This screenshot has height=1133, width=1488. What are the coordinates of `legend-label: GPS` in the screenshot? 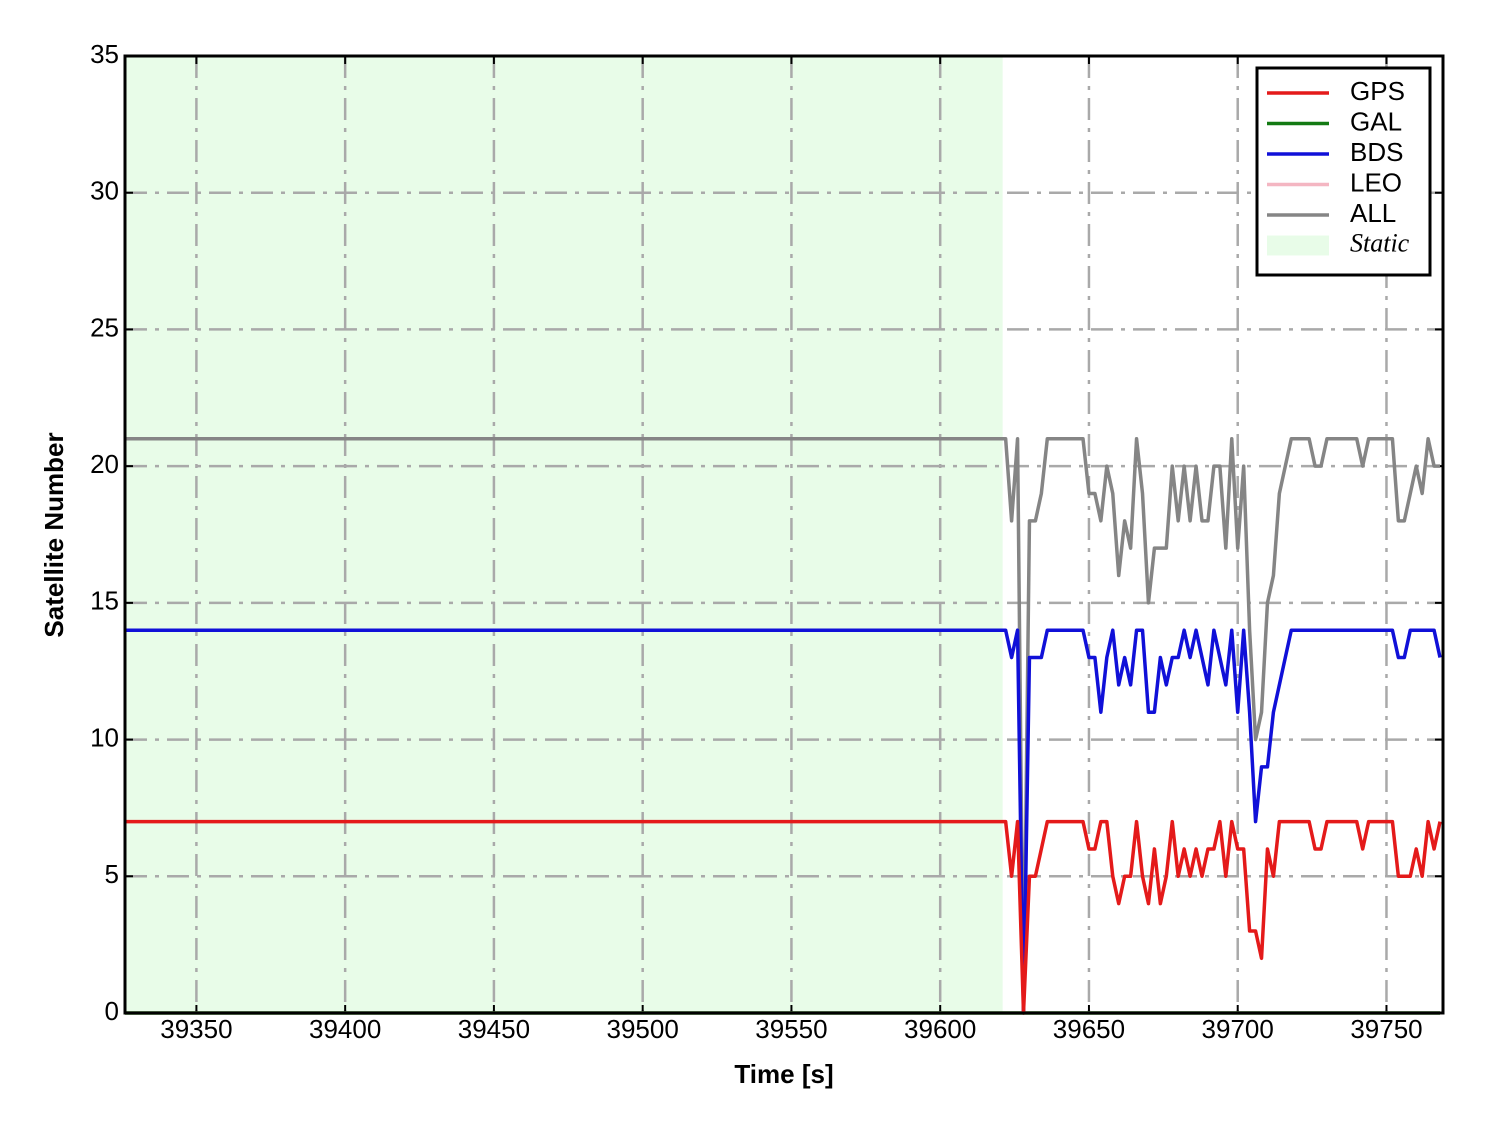 It's located at (1377, 91).